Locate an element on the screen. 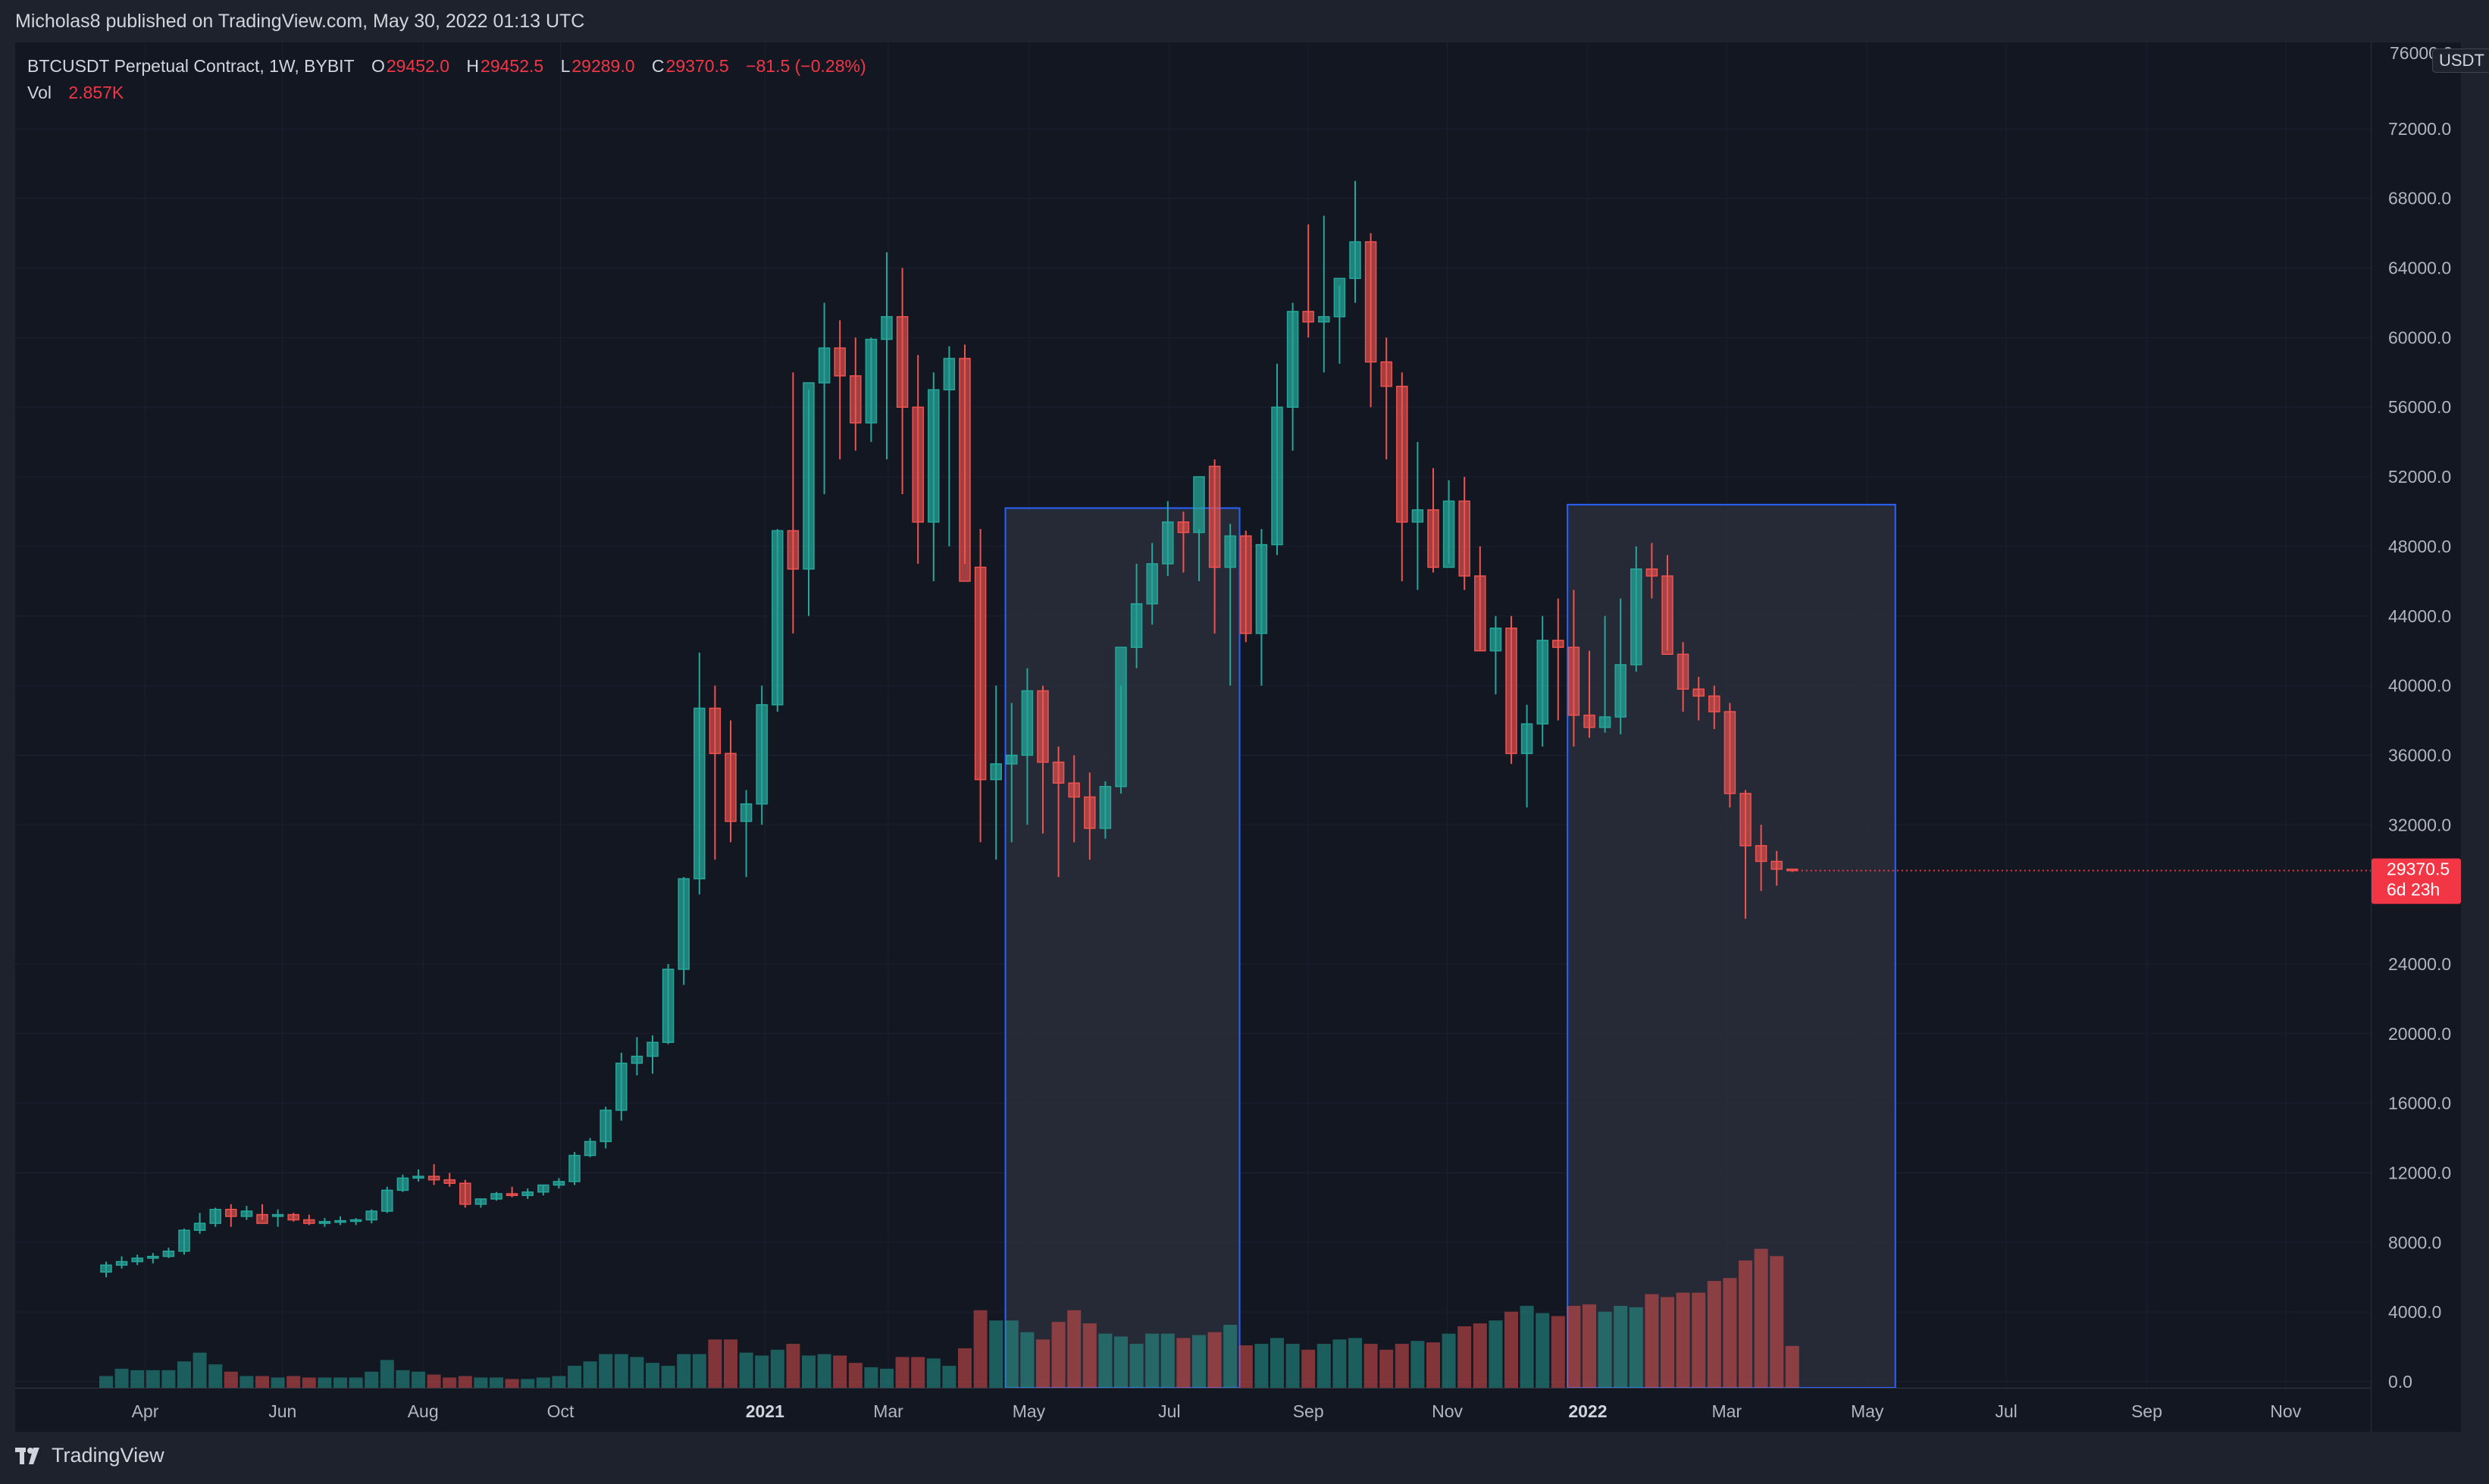 The height and width of the screenshot is (1484, 2489). time-tick-label-4: 2021 is located at coordinates (765, 1411).